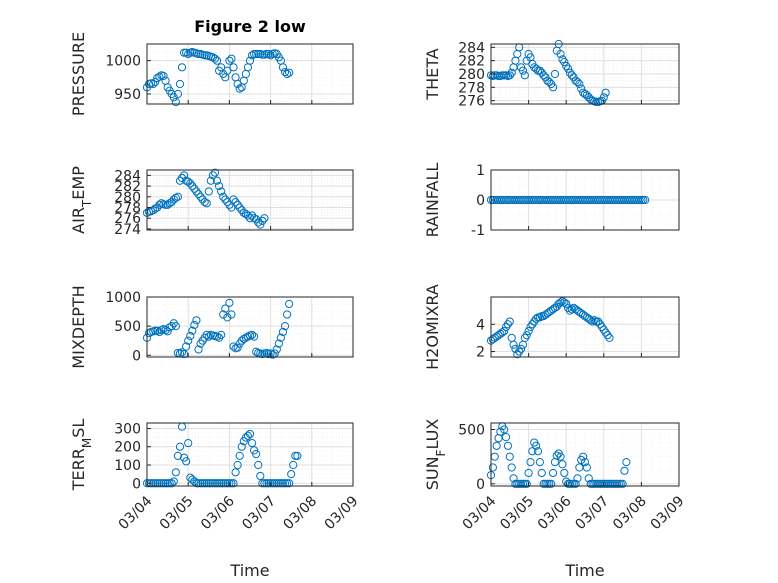  I want to click on y-axis-label: RAINFALL, so click(432, 200).